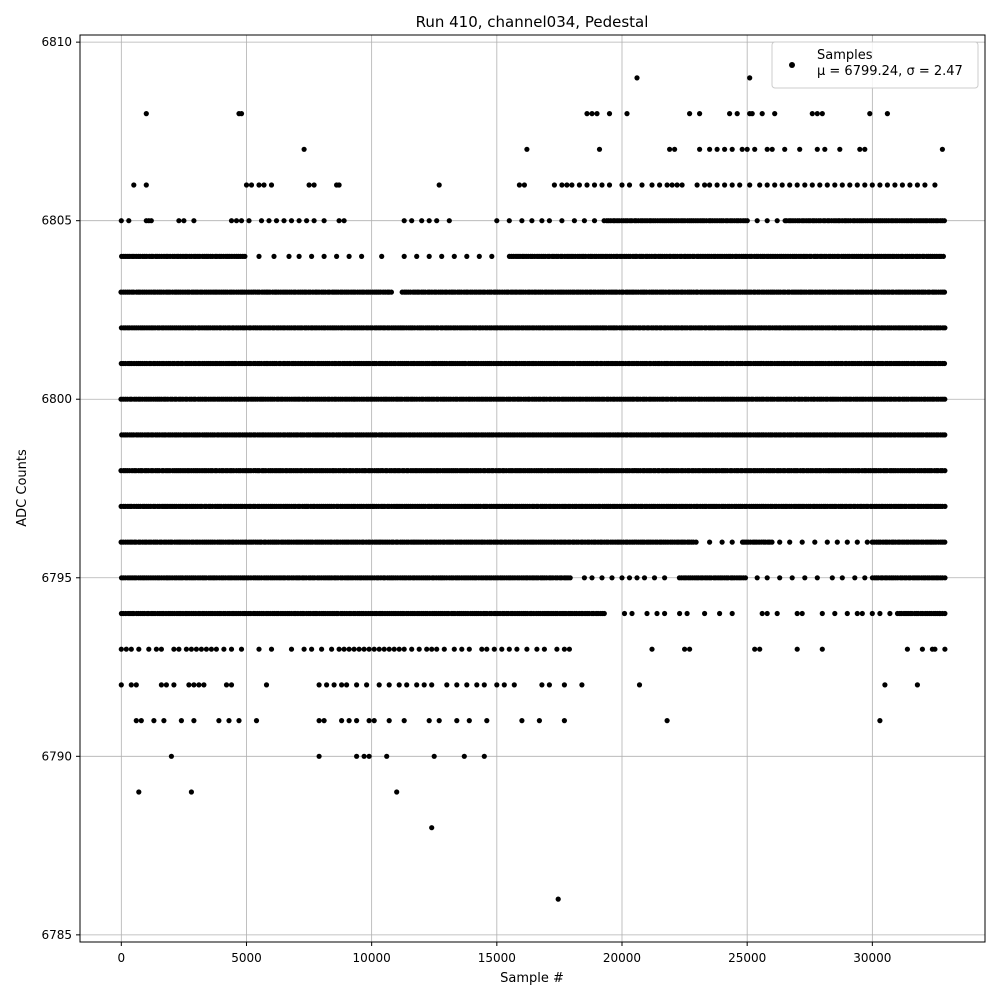  I want to click on x-tick-label: 30000, so click(872, 958).